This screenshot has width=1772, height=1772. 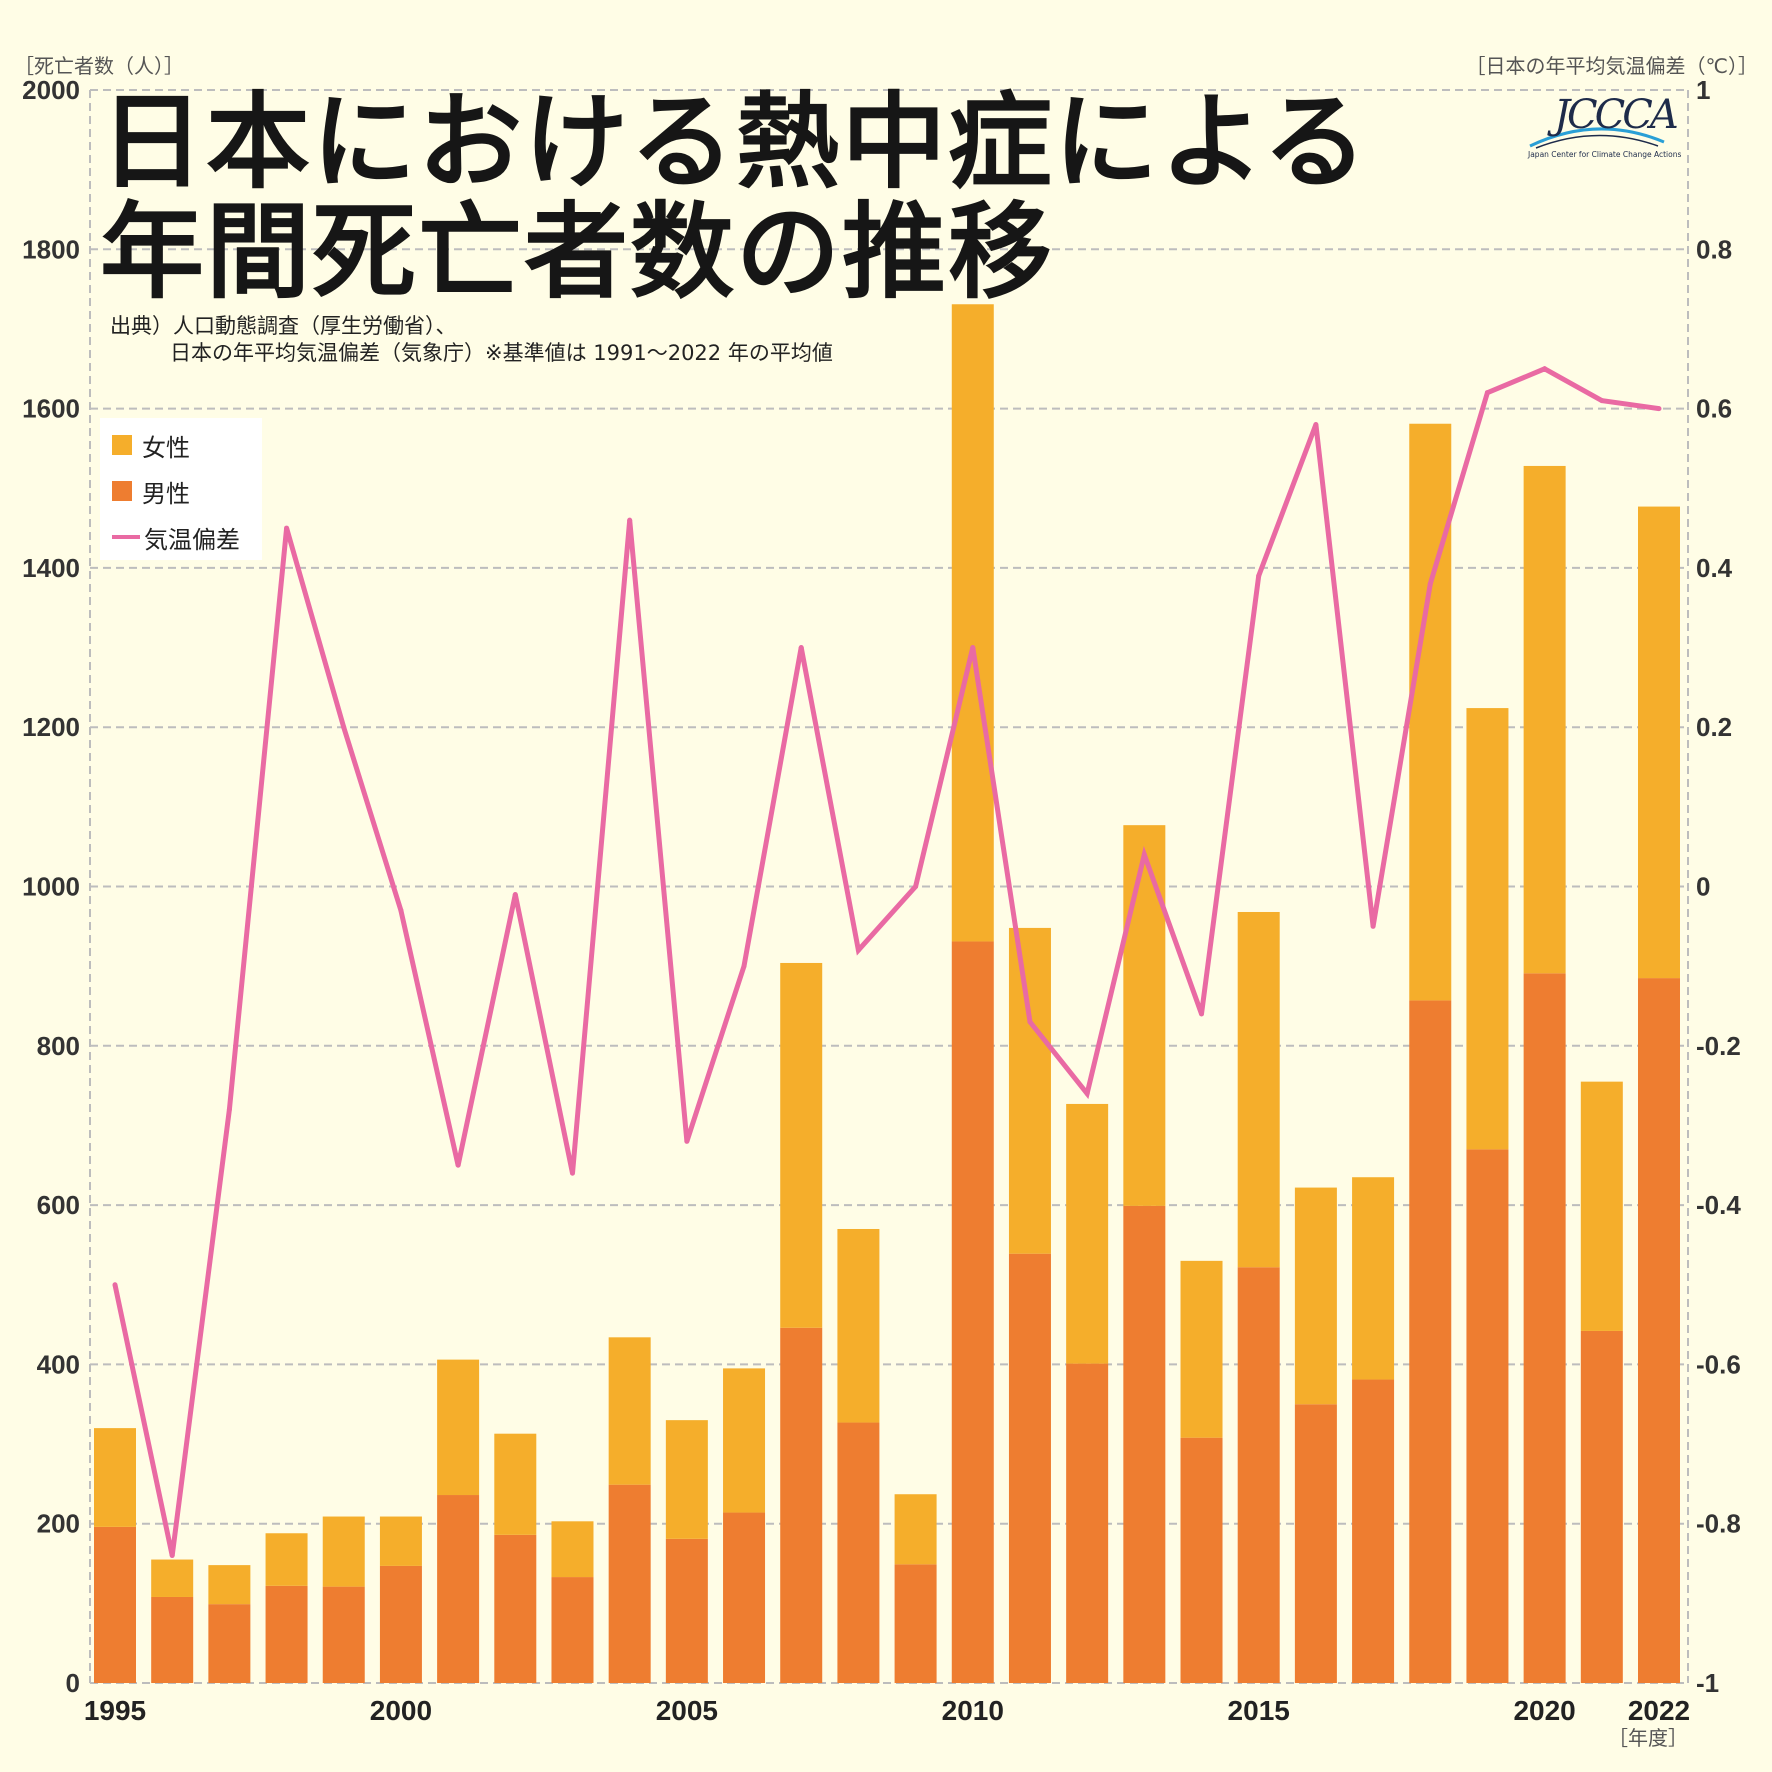 I want to click on legend-label-temperature: 気温偏差, so click(x=192, y=539).